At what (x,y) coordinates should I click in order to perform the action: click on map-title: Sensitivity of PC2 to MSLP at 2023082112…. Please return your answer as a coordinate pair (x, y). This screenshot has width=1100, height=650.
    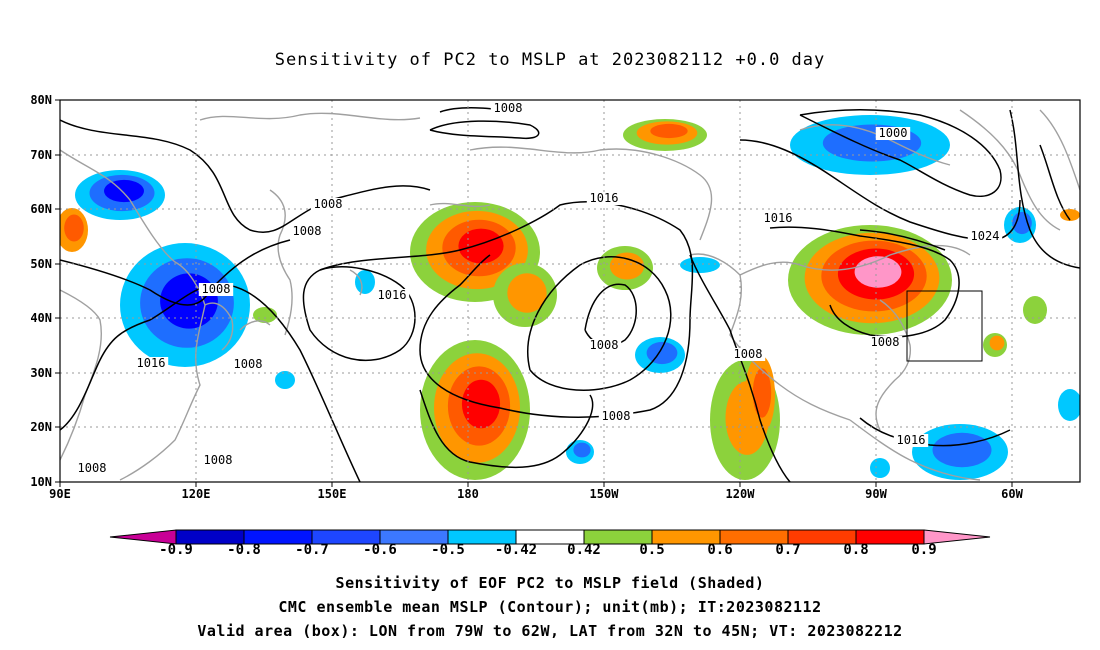
    Looking at the image, I should click on (550, 60).